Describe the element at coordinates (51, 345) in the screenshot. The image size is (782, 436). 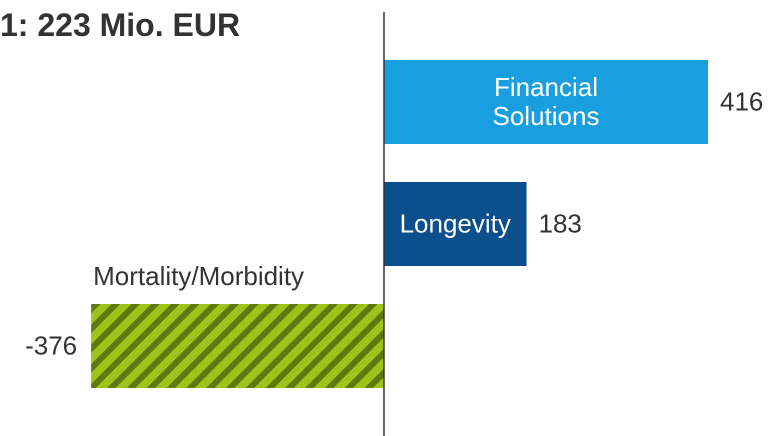
I see `value-label: -376` at that location.